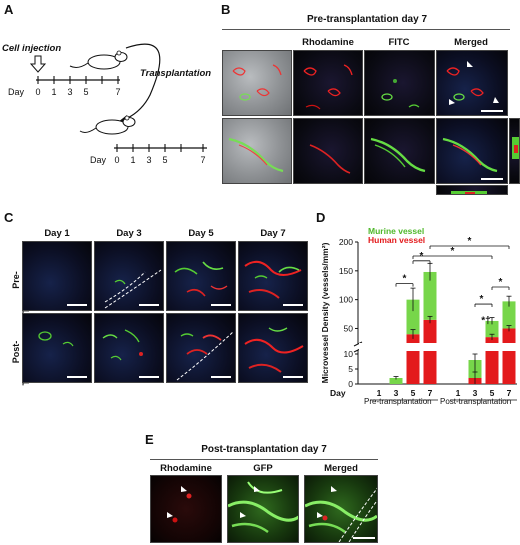 The width and height of the screenshot is (520, 545). What do you see at coordinates (273, 348) in the screenshot?
I see `micrograph-c-post-day7` at bounding box center [273, 348].